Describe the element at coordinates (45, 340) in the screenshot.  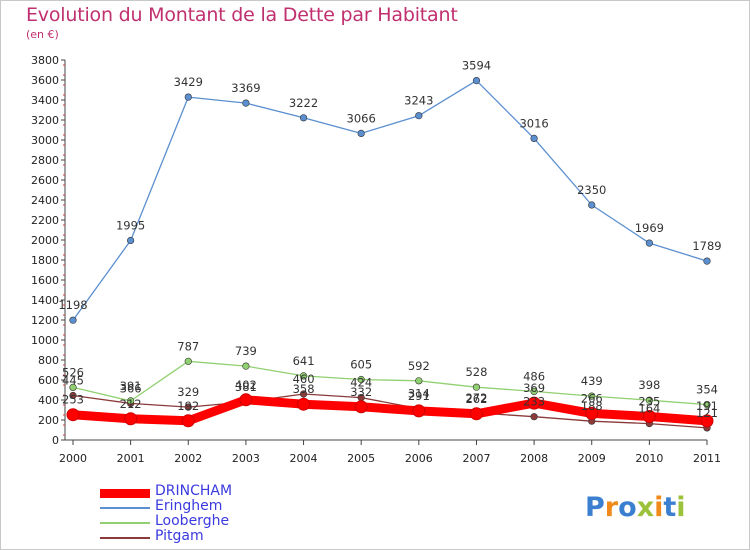
I see `y-tick-label: 1000` at that location.